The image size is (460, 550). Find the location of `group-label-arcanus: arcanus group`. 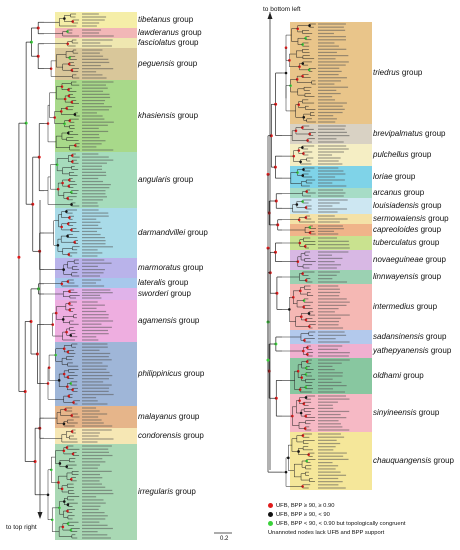

group-label-arcanus: arcanus group is located at coordinates (399, 192).